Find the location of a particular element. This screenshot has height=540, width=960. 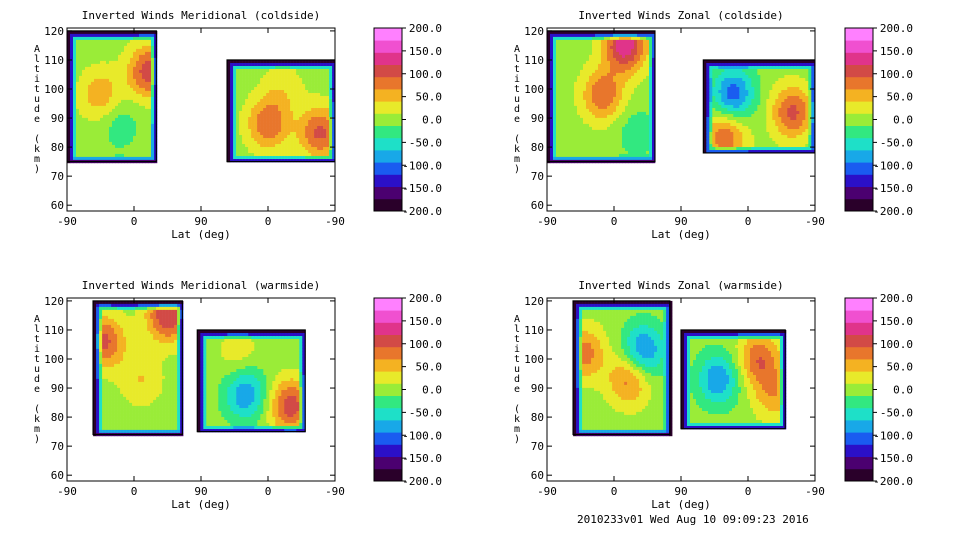

colorbar-tick-label: 150.0 is located at coordinates (425, 51).